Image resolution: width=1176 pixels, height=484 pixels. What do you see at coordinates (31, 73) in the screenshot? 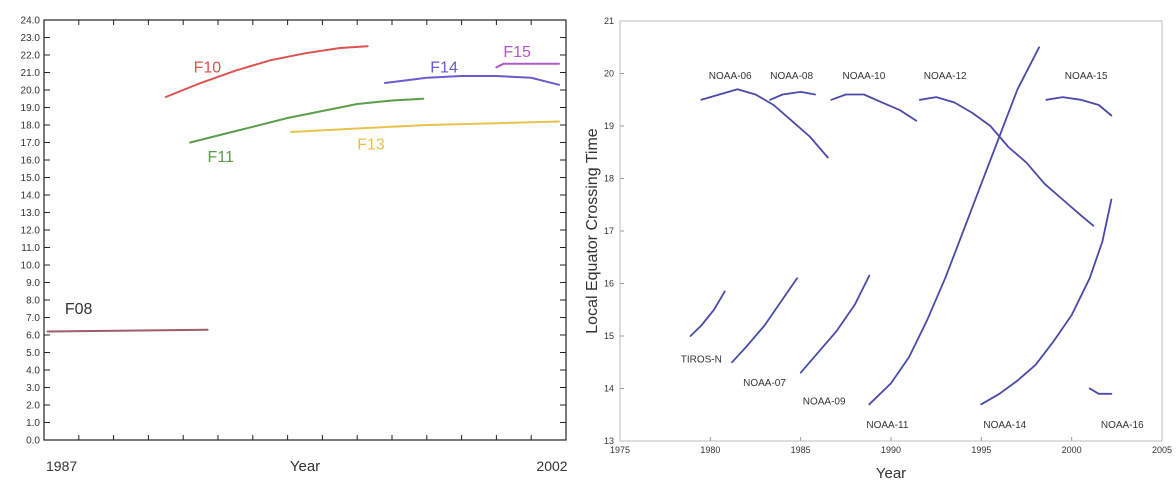
I see `left-y-tick-label: 21.0` at bounding box center [31, 73].